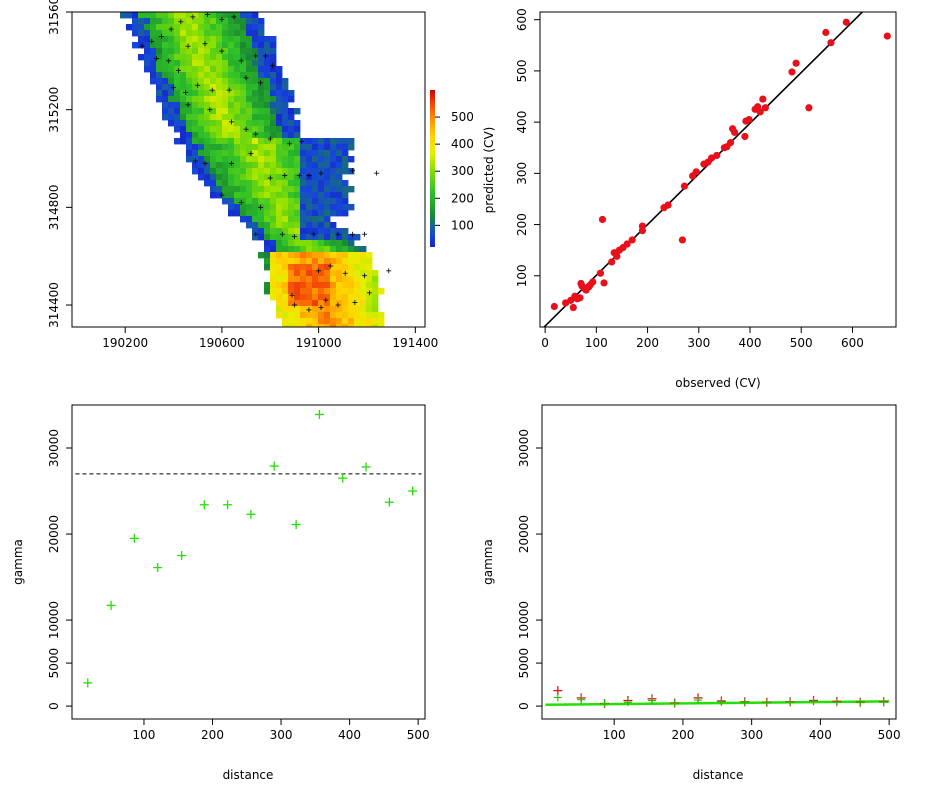 Image resolution: width=943 pixels, height=785 pixels. Describe the element at coordinates (462, 198) in the screenshot. I see `colorbar-tick-label: 200` at that location.